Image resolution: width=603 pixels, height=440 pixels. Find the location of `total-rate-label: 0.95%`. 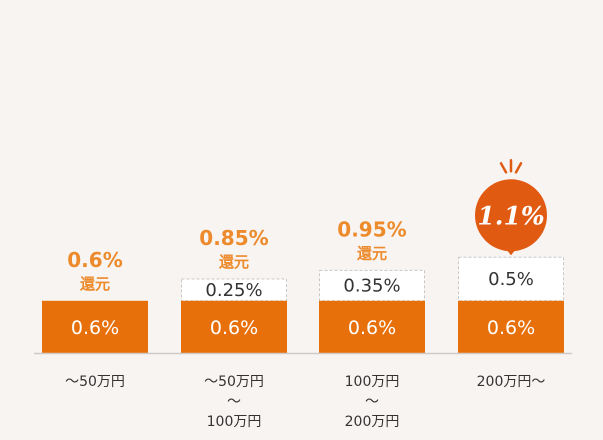

total-rate-label: 0.95% is located at coordinates (371, 229).